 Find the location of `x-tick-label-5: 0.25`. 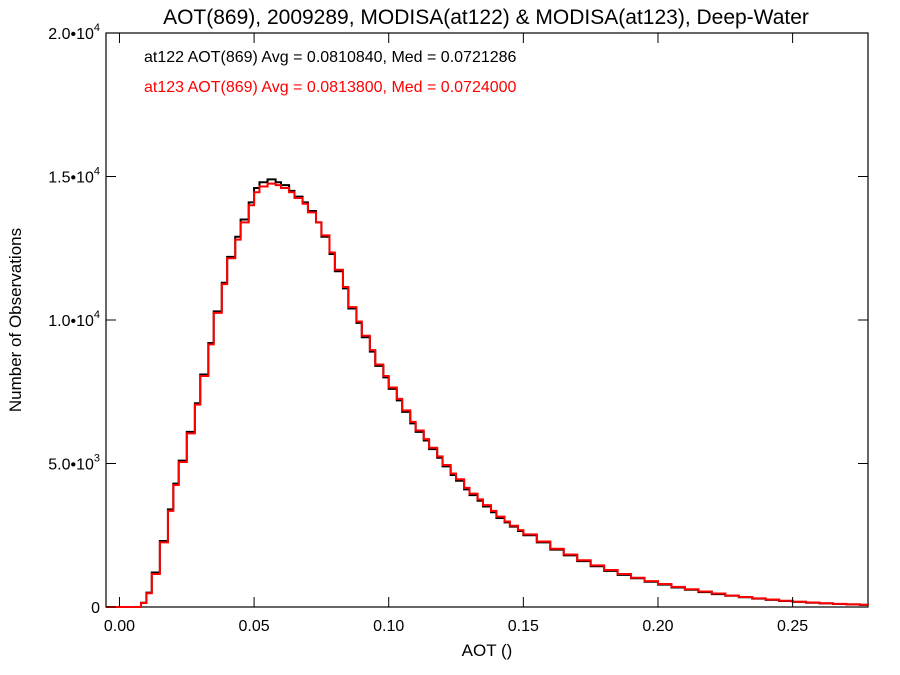

x-tick-label-5: 0.25 is located at coordinates (792, 626).